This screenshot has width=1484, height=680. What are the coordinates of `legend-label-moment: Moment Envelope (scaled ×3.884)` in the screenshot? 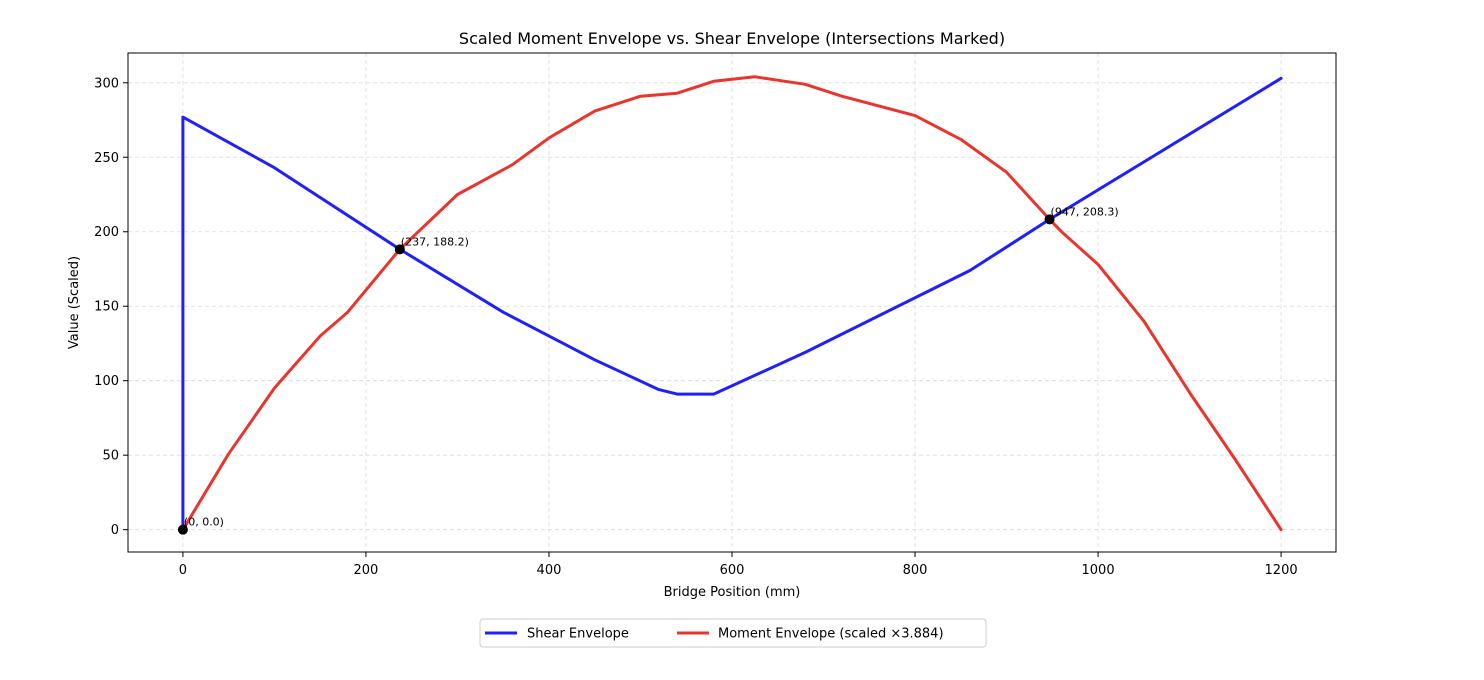 It's located at (831, 634).